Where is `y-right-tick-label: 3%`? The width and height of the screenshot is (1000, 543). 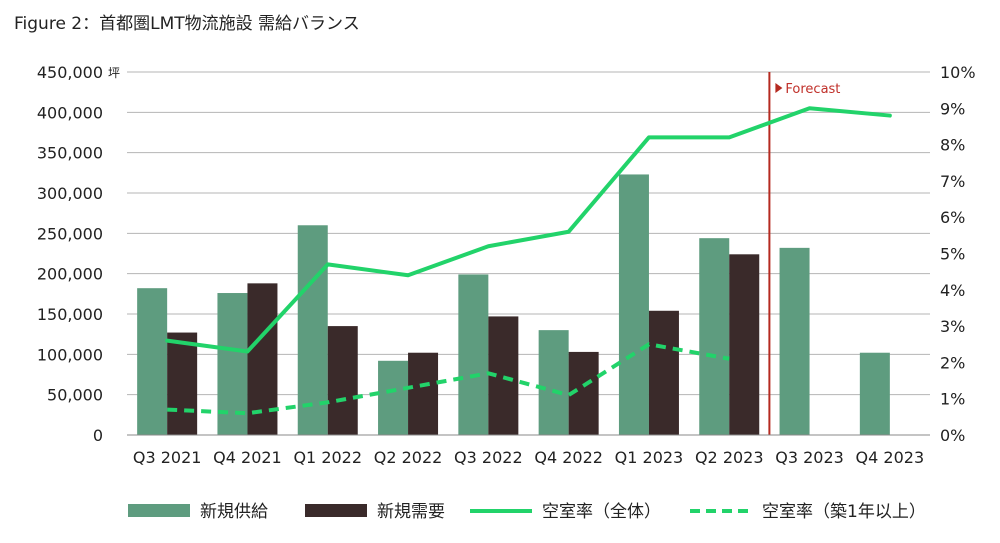
y-right-tick-label: 3% is located at coordinates (952, 326).